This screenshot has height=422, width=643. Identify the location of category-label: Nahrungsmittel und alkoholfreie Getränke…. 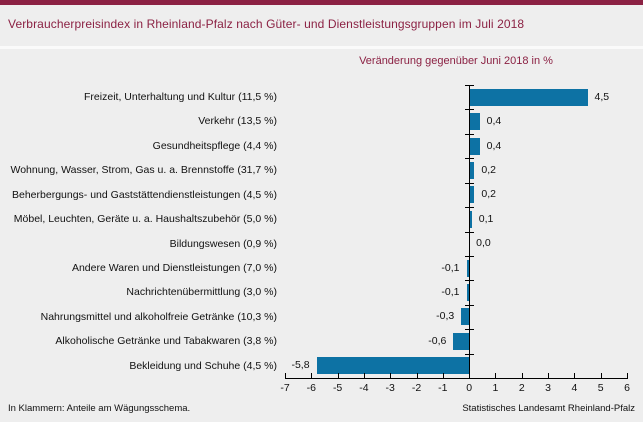
(158, 316).